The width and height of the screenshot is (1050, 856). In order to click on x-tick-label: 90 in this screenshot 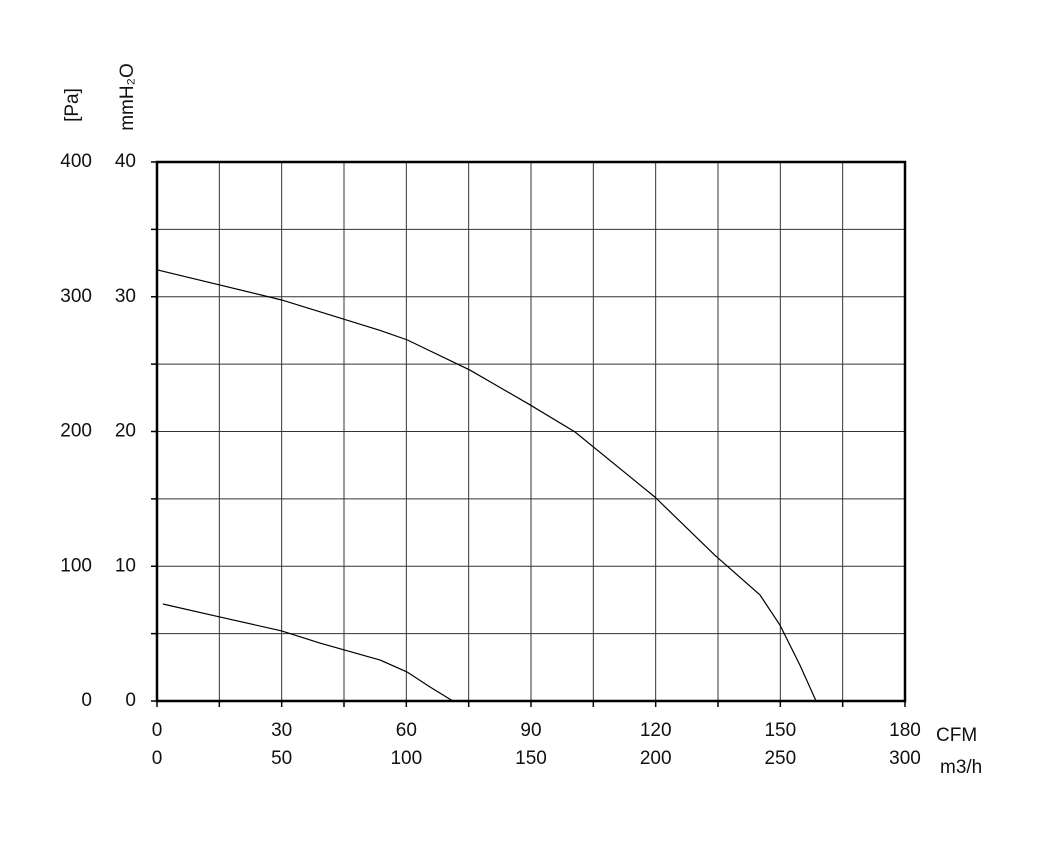, I will do `click(530, 730)`.